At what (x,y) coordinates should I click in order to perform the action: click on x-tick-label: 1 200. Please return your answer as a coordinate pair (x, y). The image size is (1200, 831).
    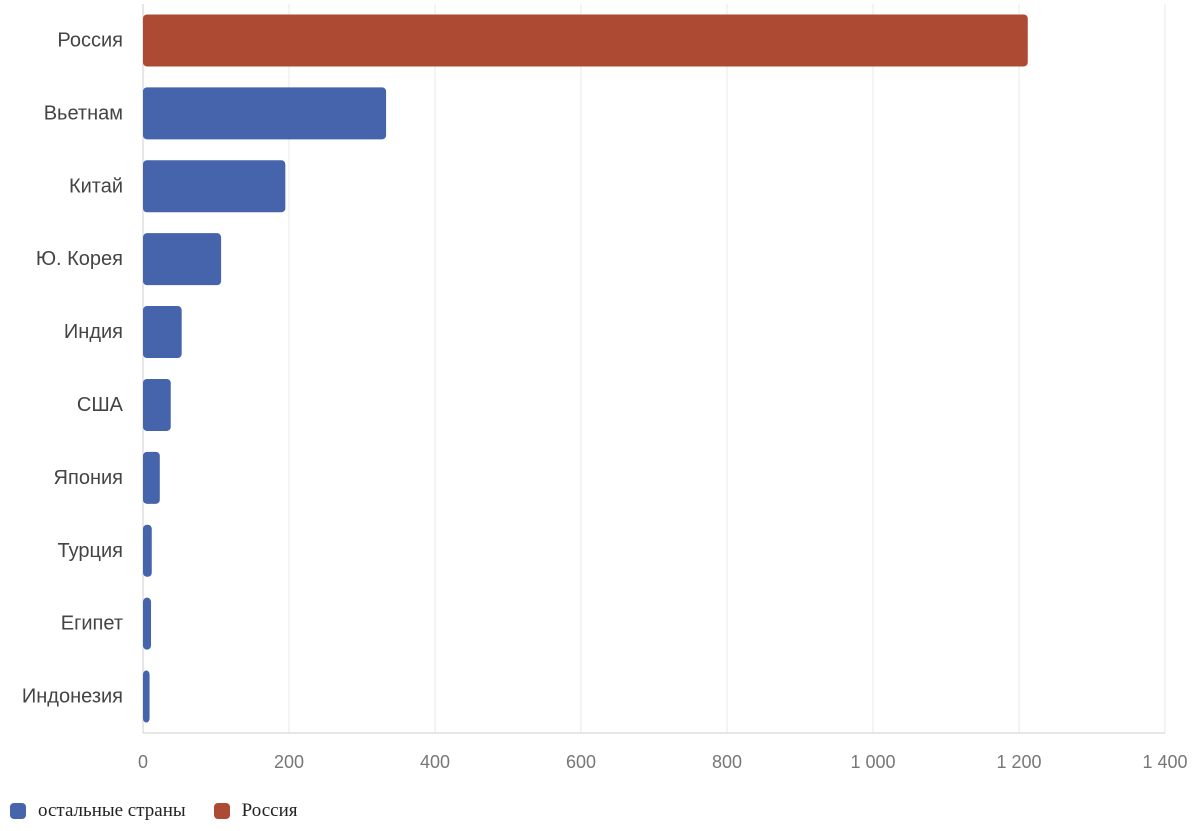
    Looking at the image, I should click on (1018, 762).